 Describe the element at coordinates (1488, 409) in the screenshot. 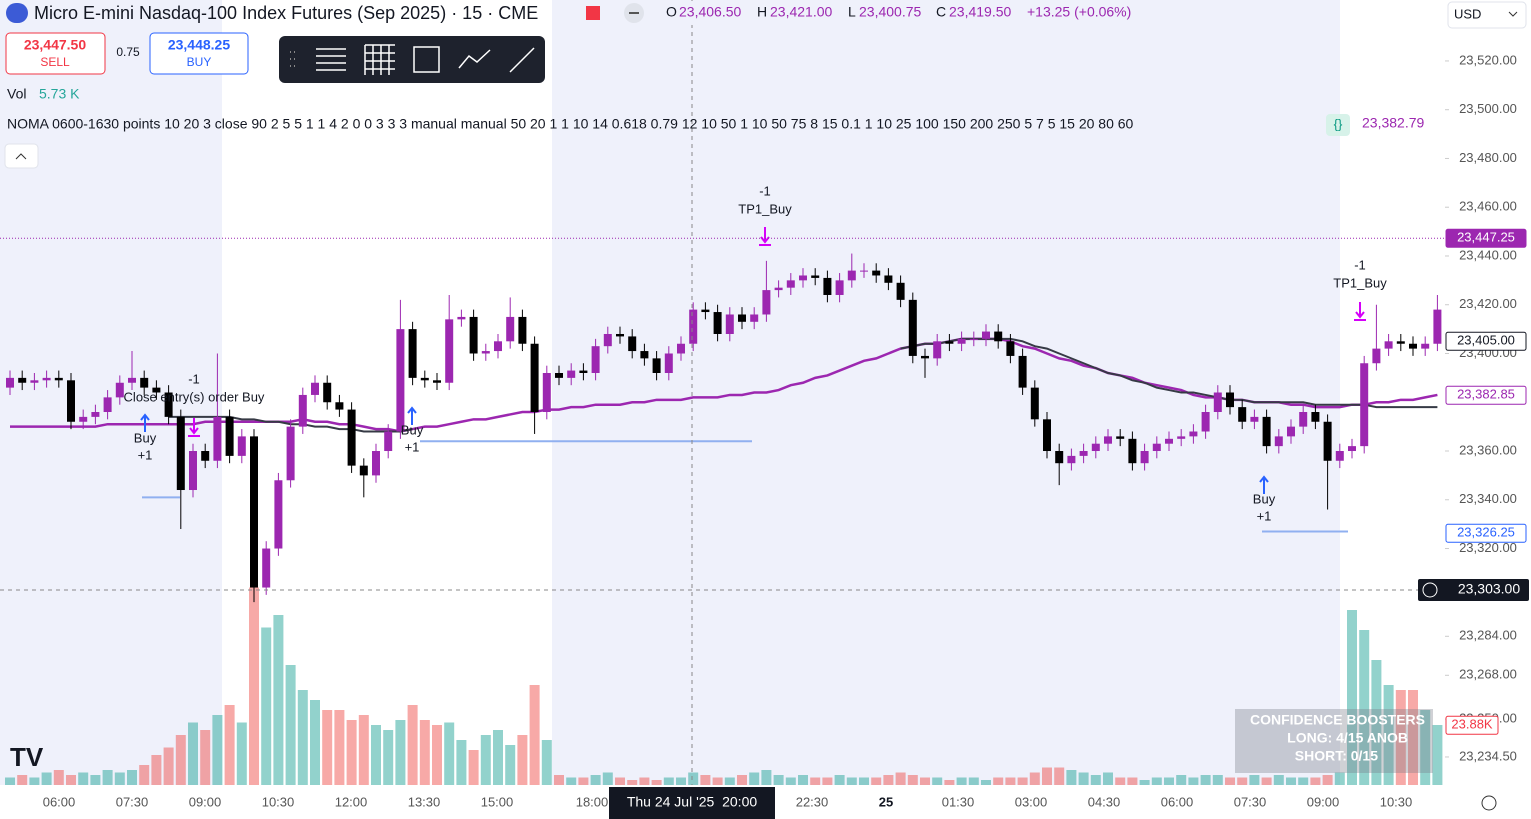

I see `price-axis` at that location.